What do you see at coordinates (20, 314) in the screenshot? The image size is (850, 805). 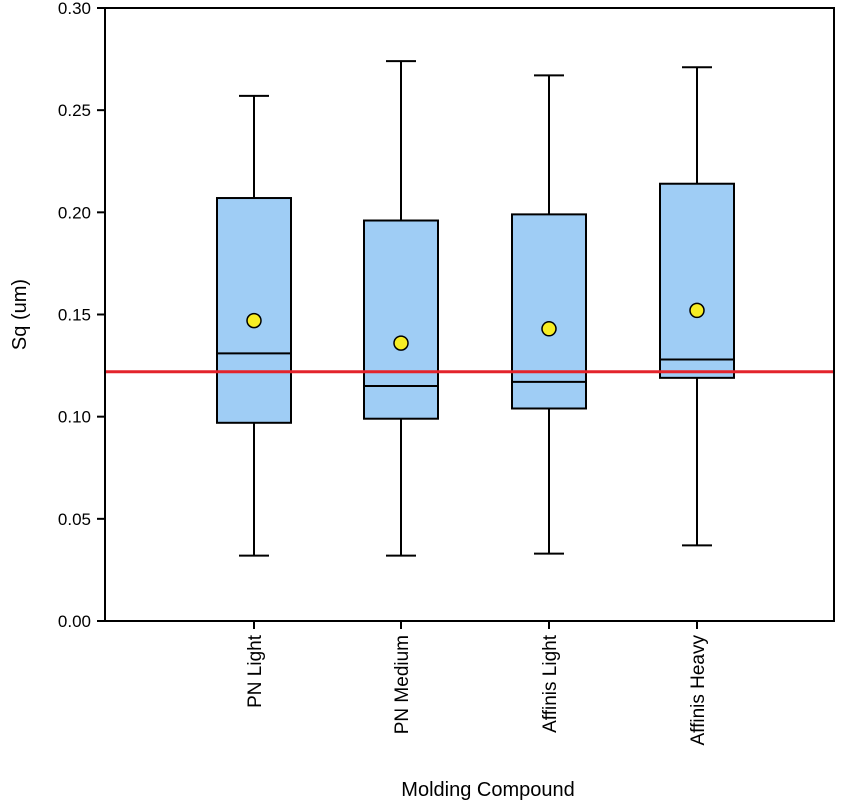 I see `y-axis-title: Sq (um)` at bounding box center [20, 314].